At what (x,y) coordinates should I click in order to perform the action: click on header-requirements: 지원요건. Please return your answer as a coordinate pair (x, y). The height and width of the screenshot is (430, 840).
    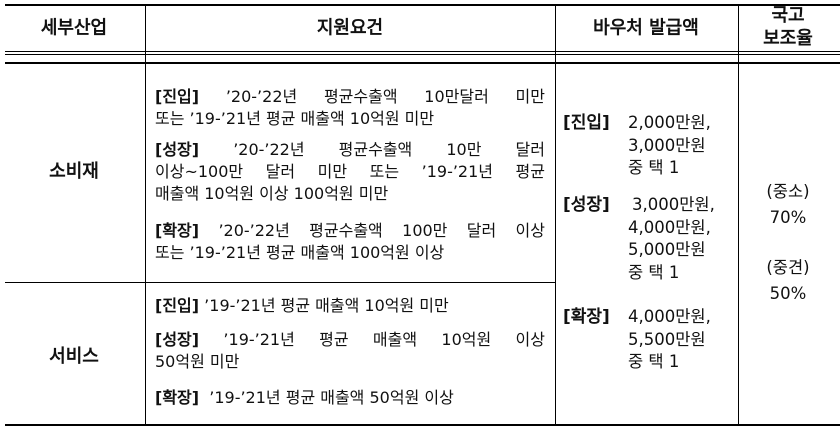
    Looking at the image, I should click on (350, 28).